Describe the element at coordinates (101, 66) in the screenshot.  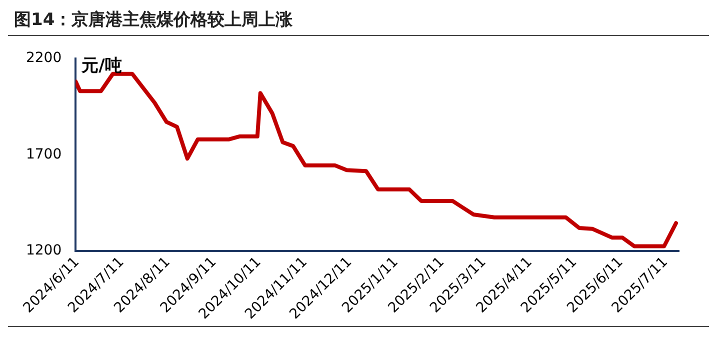
I see `y-axis-title: 元/吨` at that location.